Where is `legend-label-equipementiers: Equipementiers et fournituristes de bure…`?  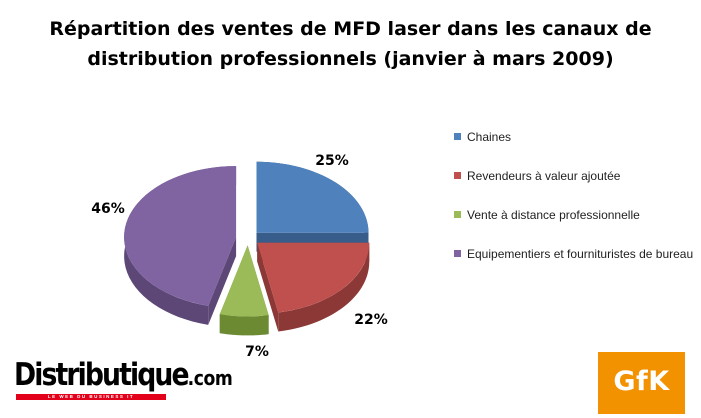 legend-label-equipementiers: Equipementiers et fournituristes de bure… is located at coordinates (580, 254).